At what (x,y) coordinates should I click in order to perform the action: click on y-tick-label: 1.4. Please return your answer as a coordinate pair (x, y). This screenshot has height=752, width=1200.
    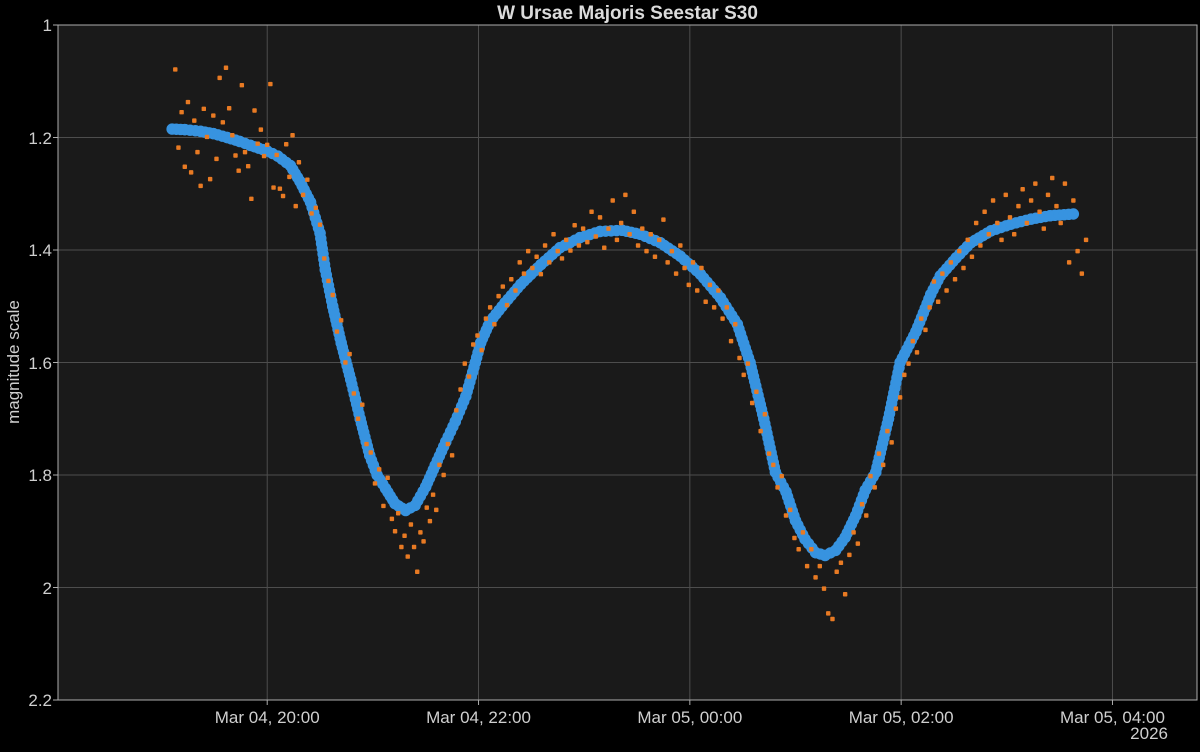
    Looking at the image, I should click on (40, 250).